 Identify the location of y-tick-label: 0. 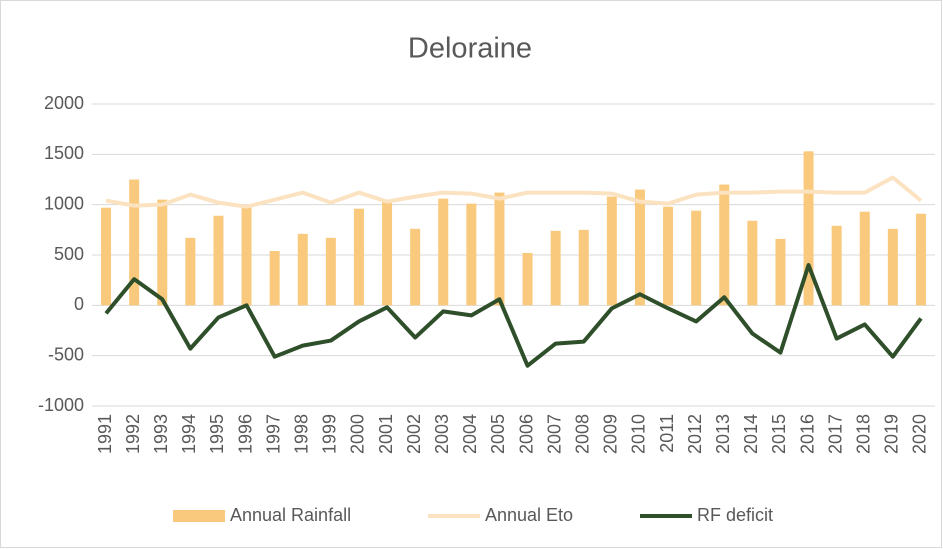
(79, 304).